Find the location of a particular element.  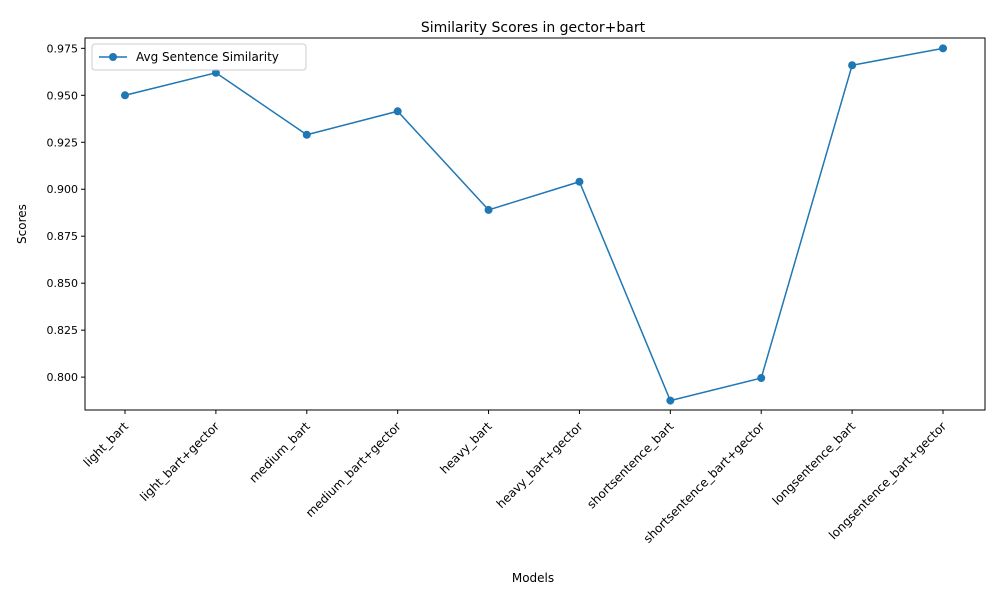

y-tick-label: 0.850 is located at coordinates (63, 283).